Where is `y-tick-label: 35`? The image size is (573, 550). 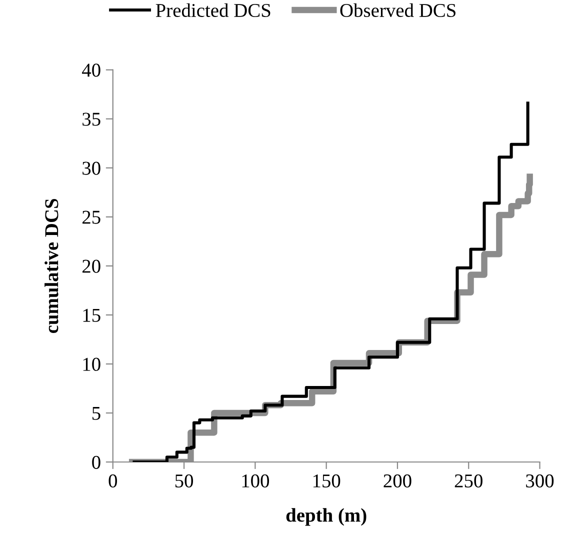
y-tick-label: 35 is located at coordinates (91, 119).